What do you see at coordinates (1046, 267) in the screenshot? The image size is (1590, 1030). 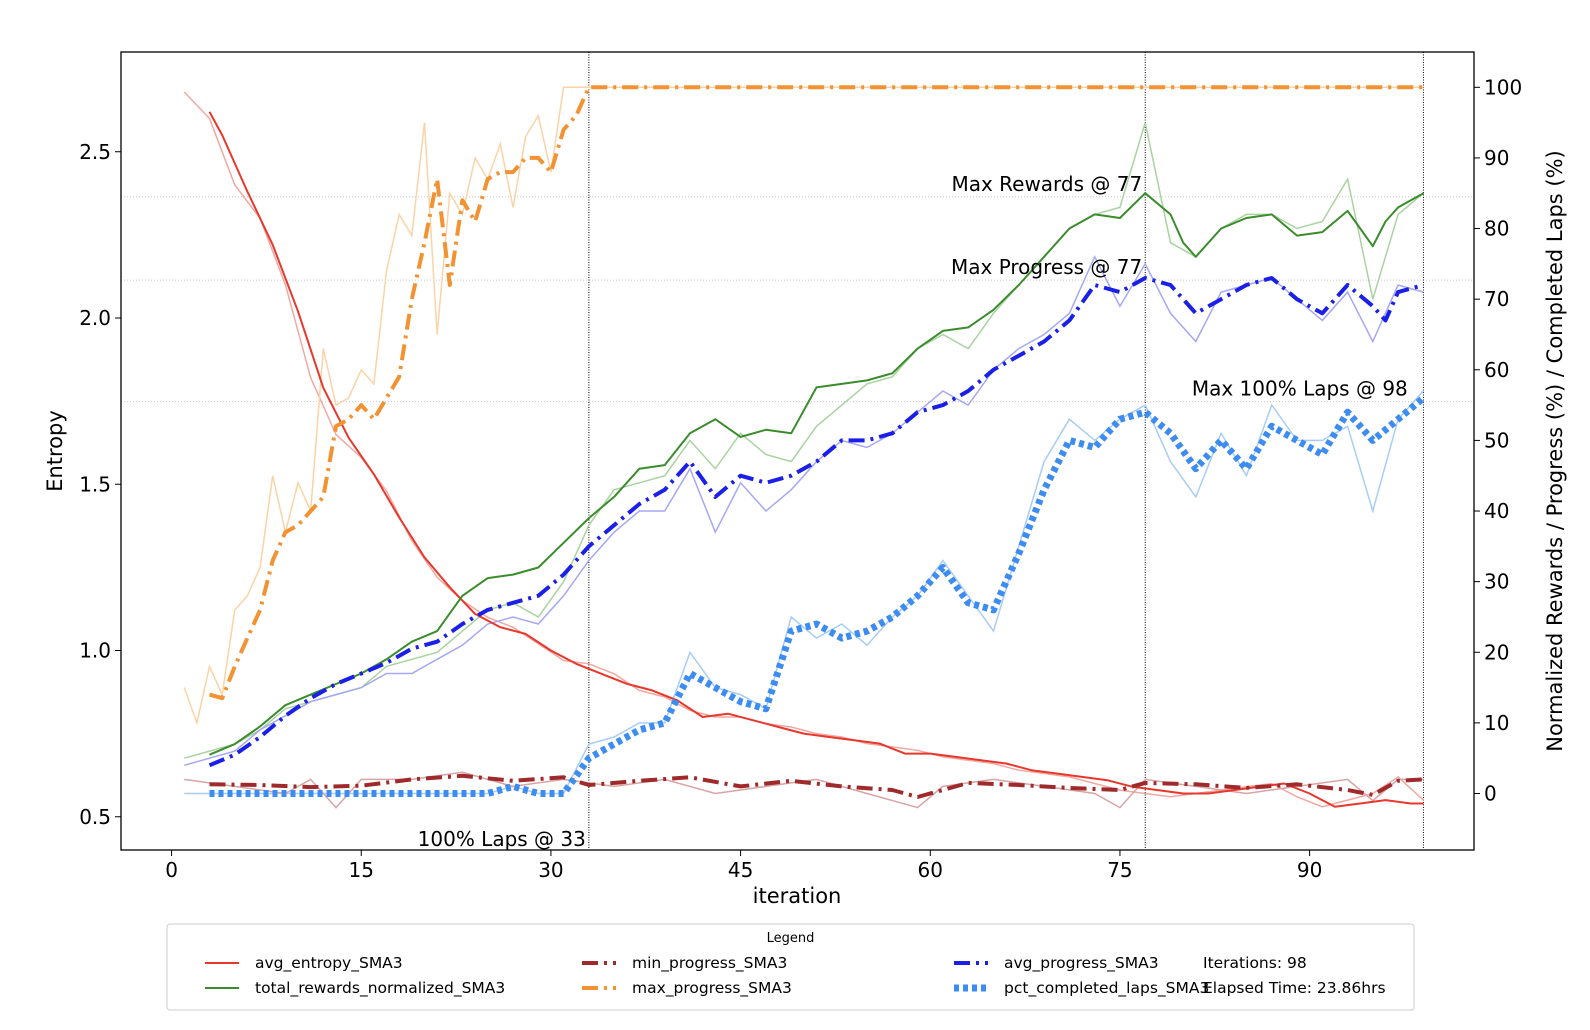 I see `annotation-max-progress-77: Max Progress @ 77` at bounding box center [1046, 267].